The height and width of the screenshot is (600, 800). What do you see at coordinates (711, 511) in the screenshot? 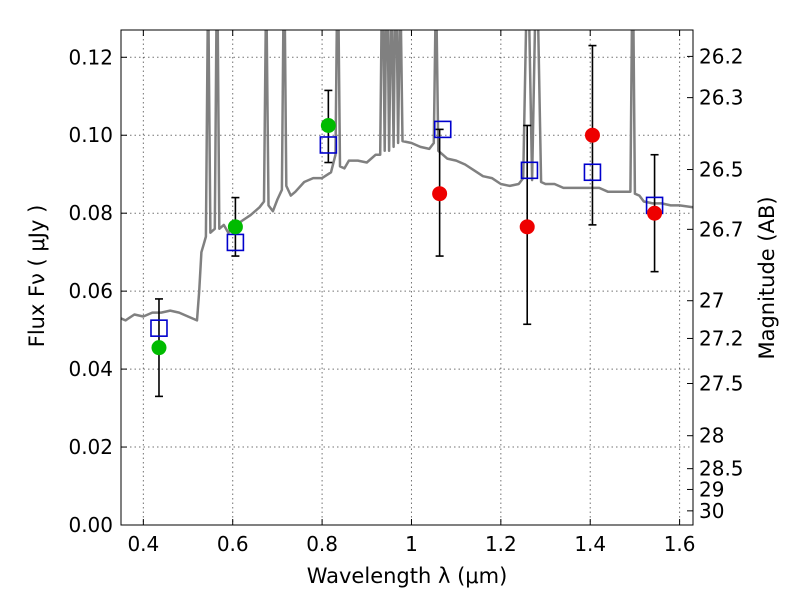
I see `right-y-tick-label: 30` at bounding box center [711, 511].